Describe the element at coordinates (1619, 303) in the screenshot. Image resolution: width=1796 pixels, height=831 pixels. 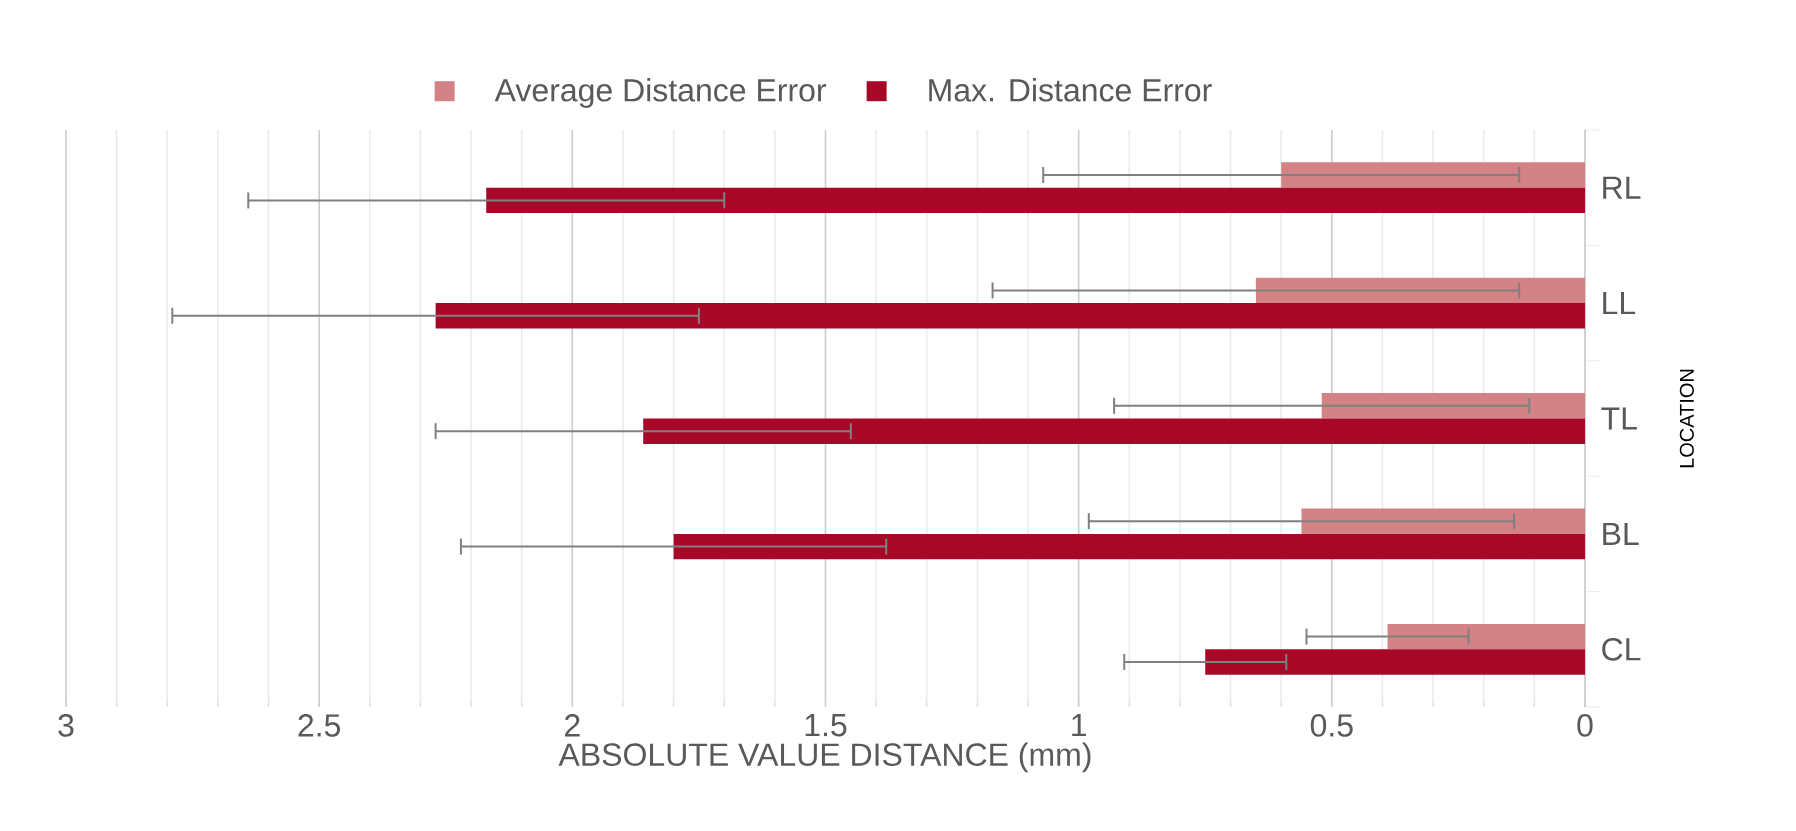
I see `y-tick-label: LL` at that location.